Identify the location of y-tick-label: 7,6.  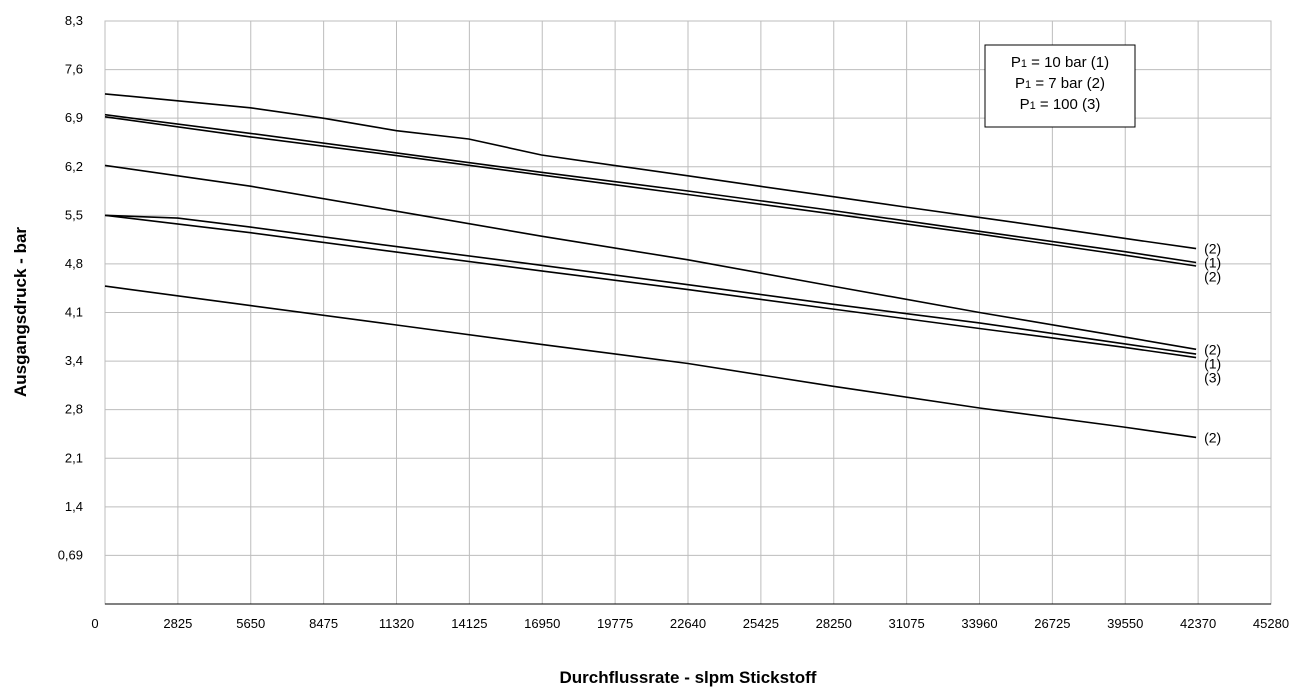
(74, 69).